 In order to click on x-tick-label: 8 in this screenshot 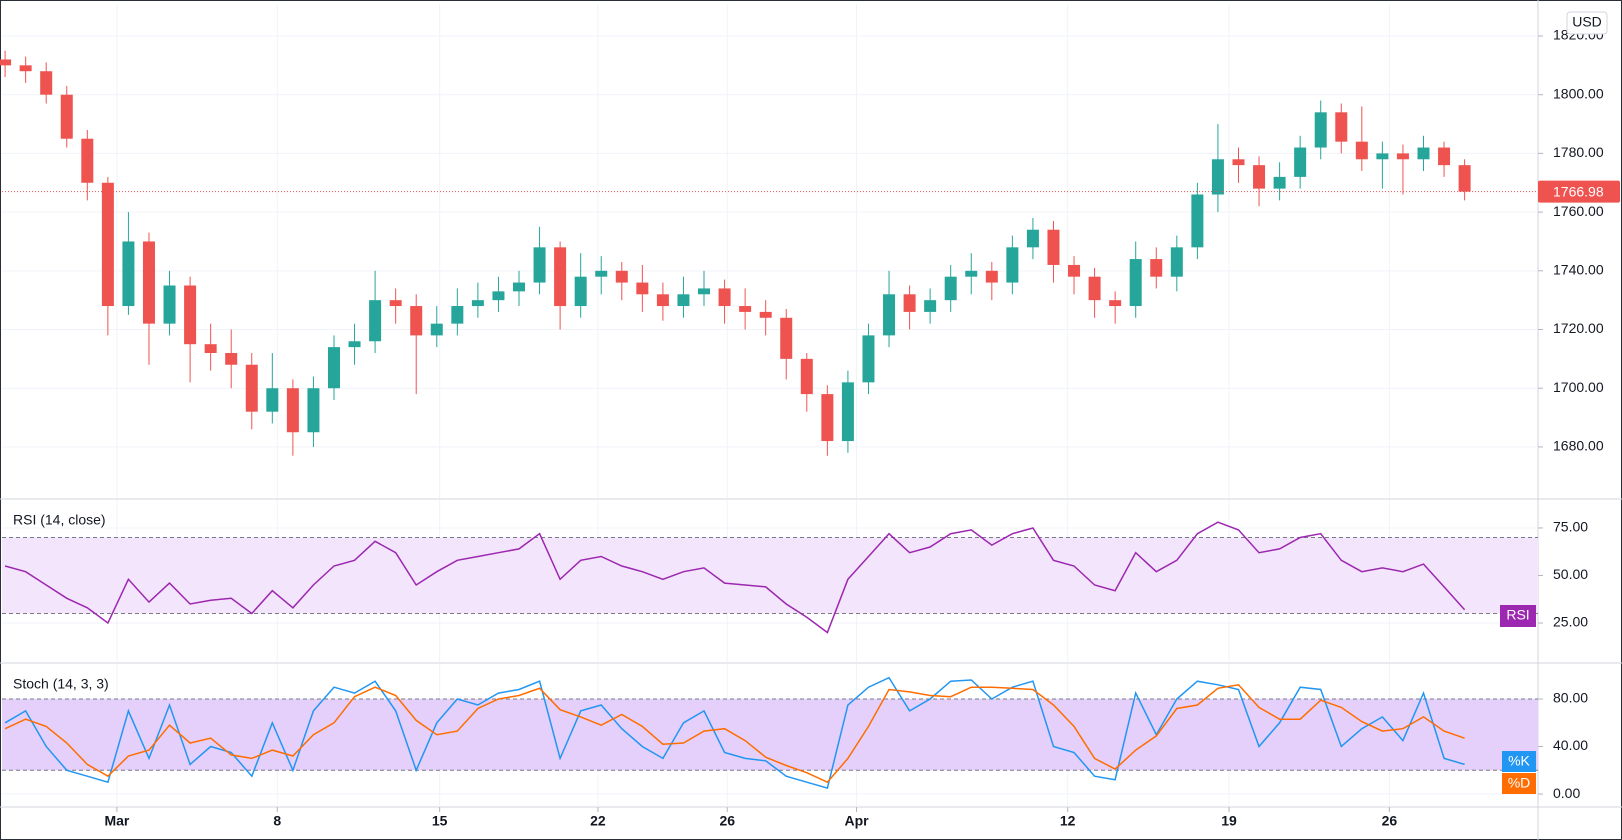, I will do `click(277, 821)`.